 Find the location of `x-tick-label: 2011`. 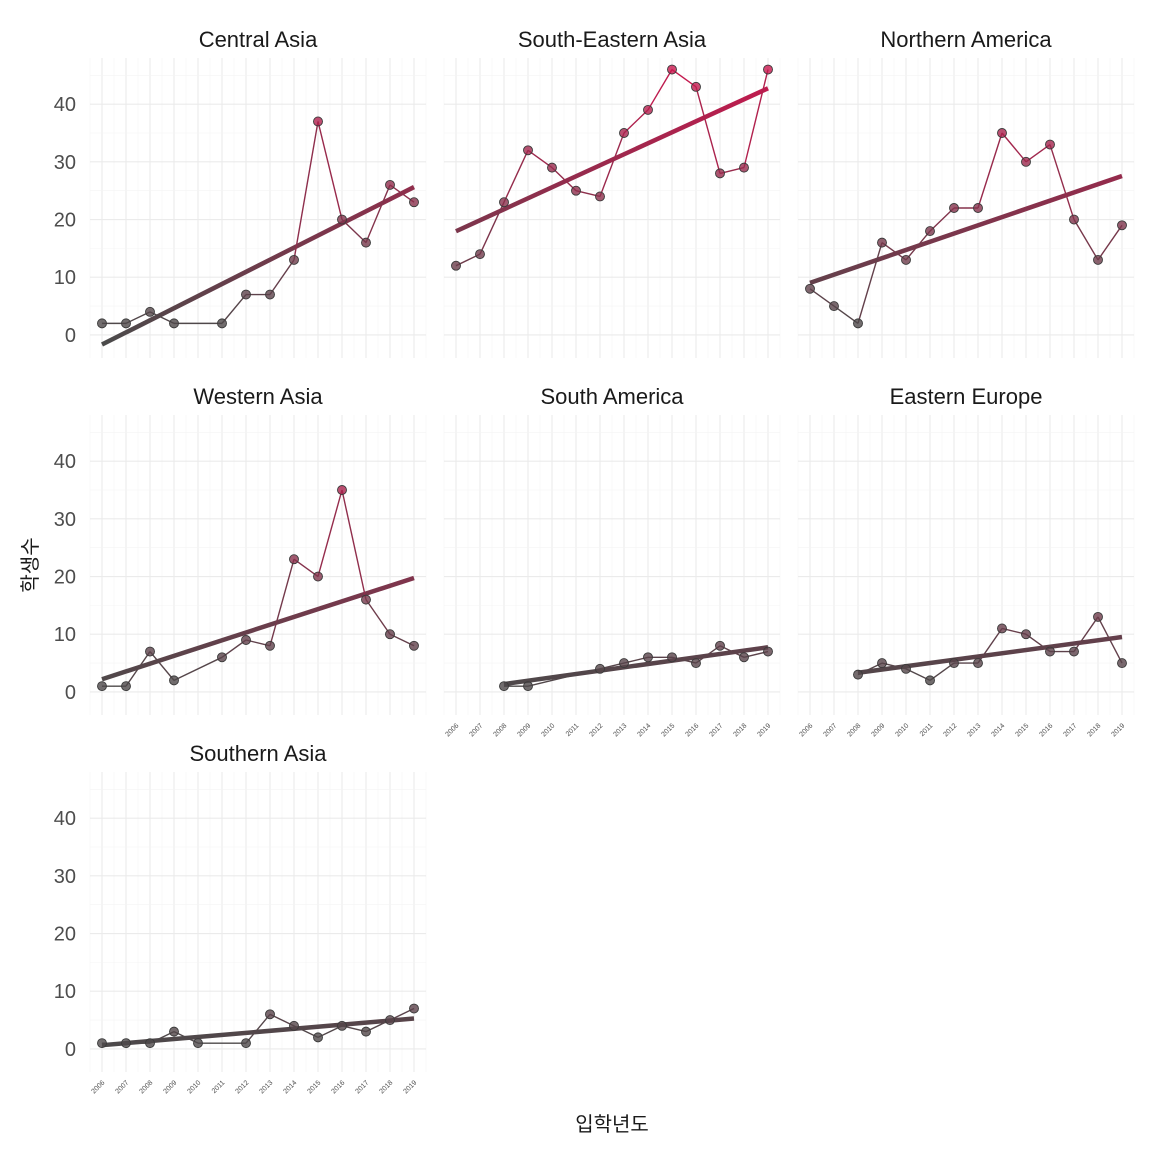

x-tick-label: 2011 is located at coordinates (927, 730).